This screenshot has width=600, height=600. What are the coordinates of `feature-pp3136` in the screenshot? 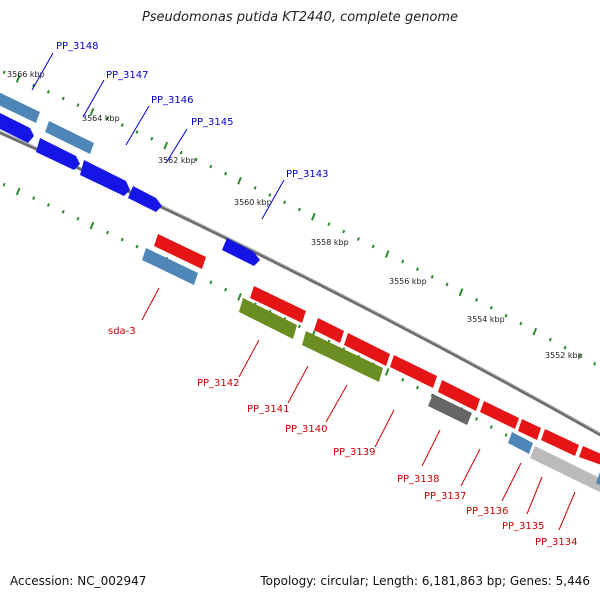 It's located at (529, 429).